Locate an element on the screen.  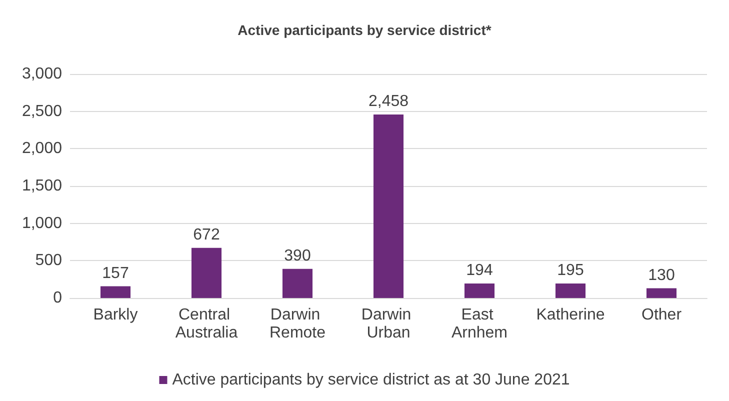
x-tick-label: Darwin Remote is located at coordinates (297, 324).